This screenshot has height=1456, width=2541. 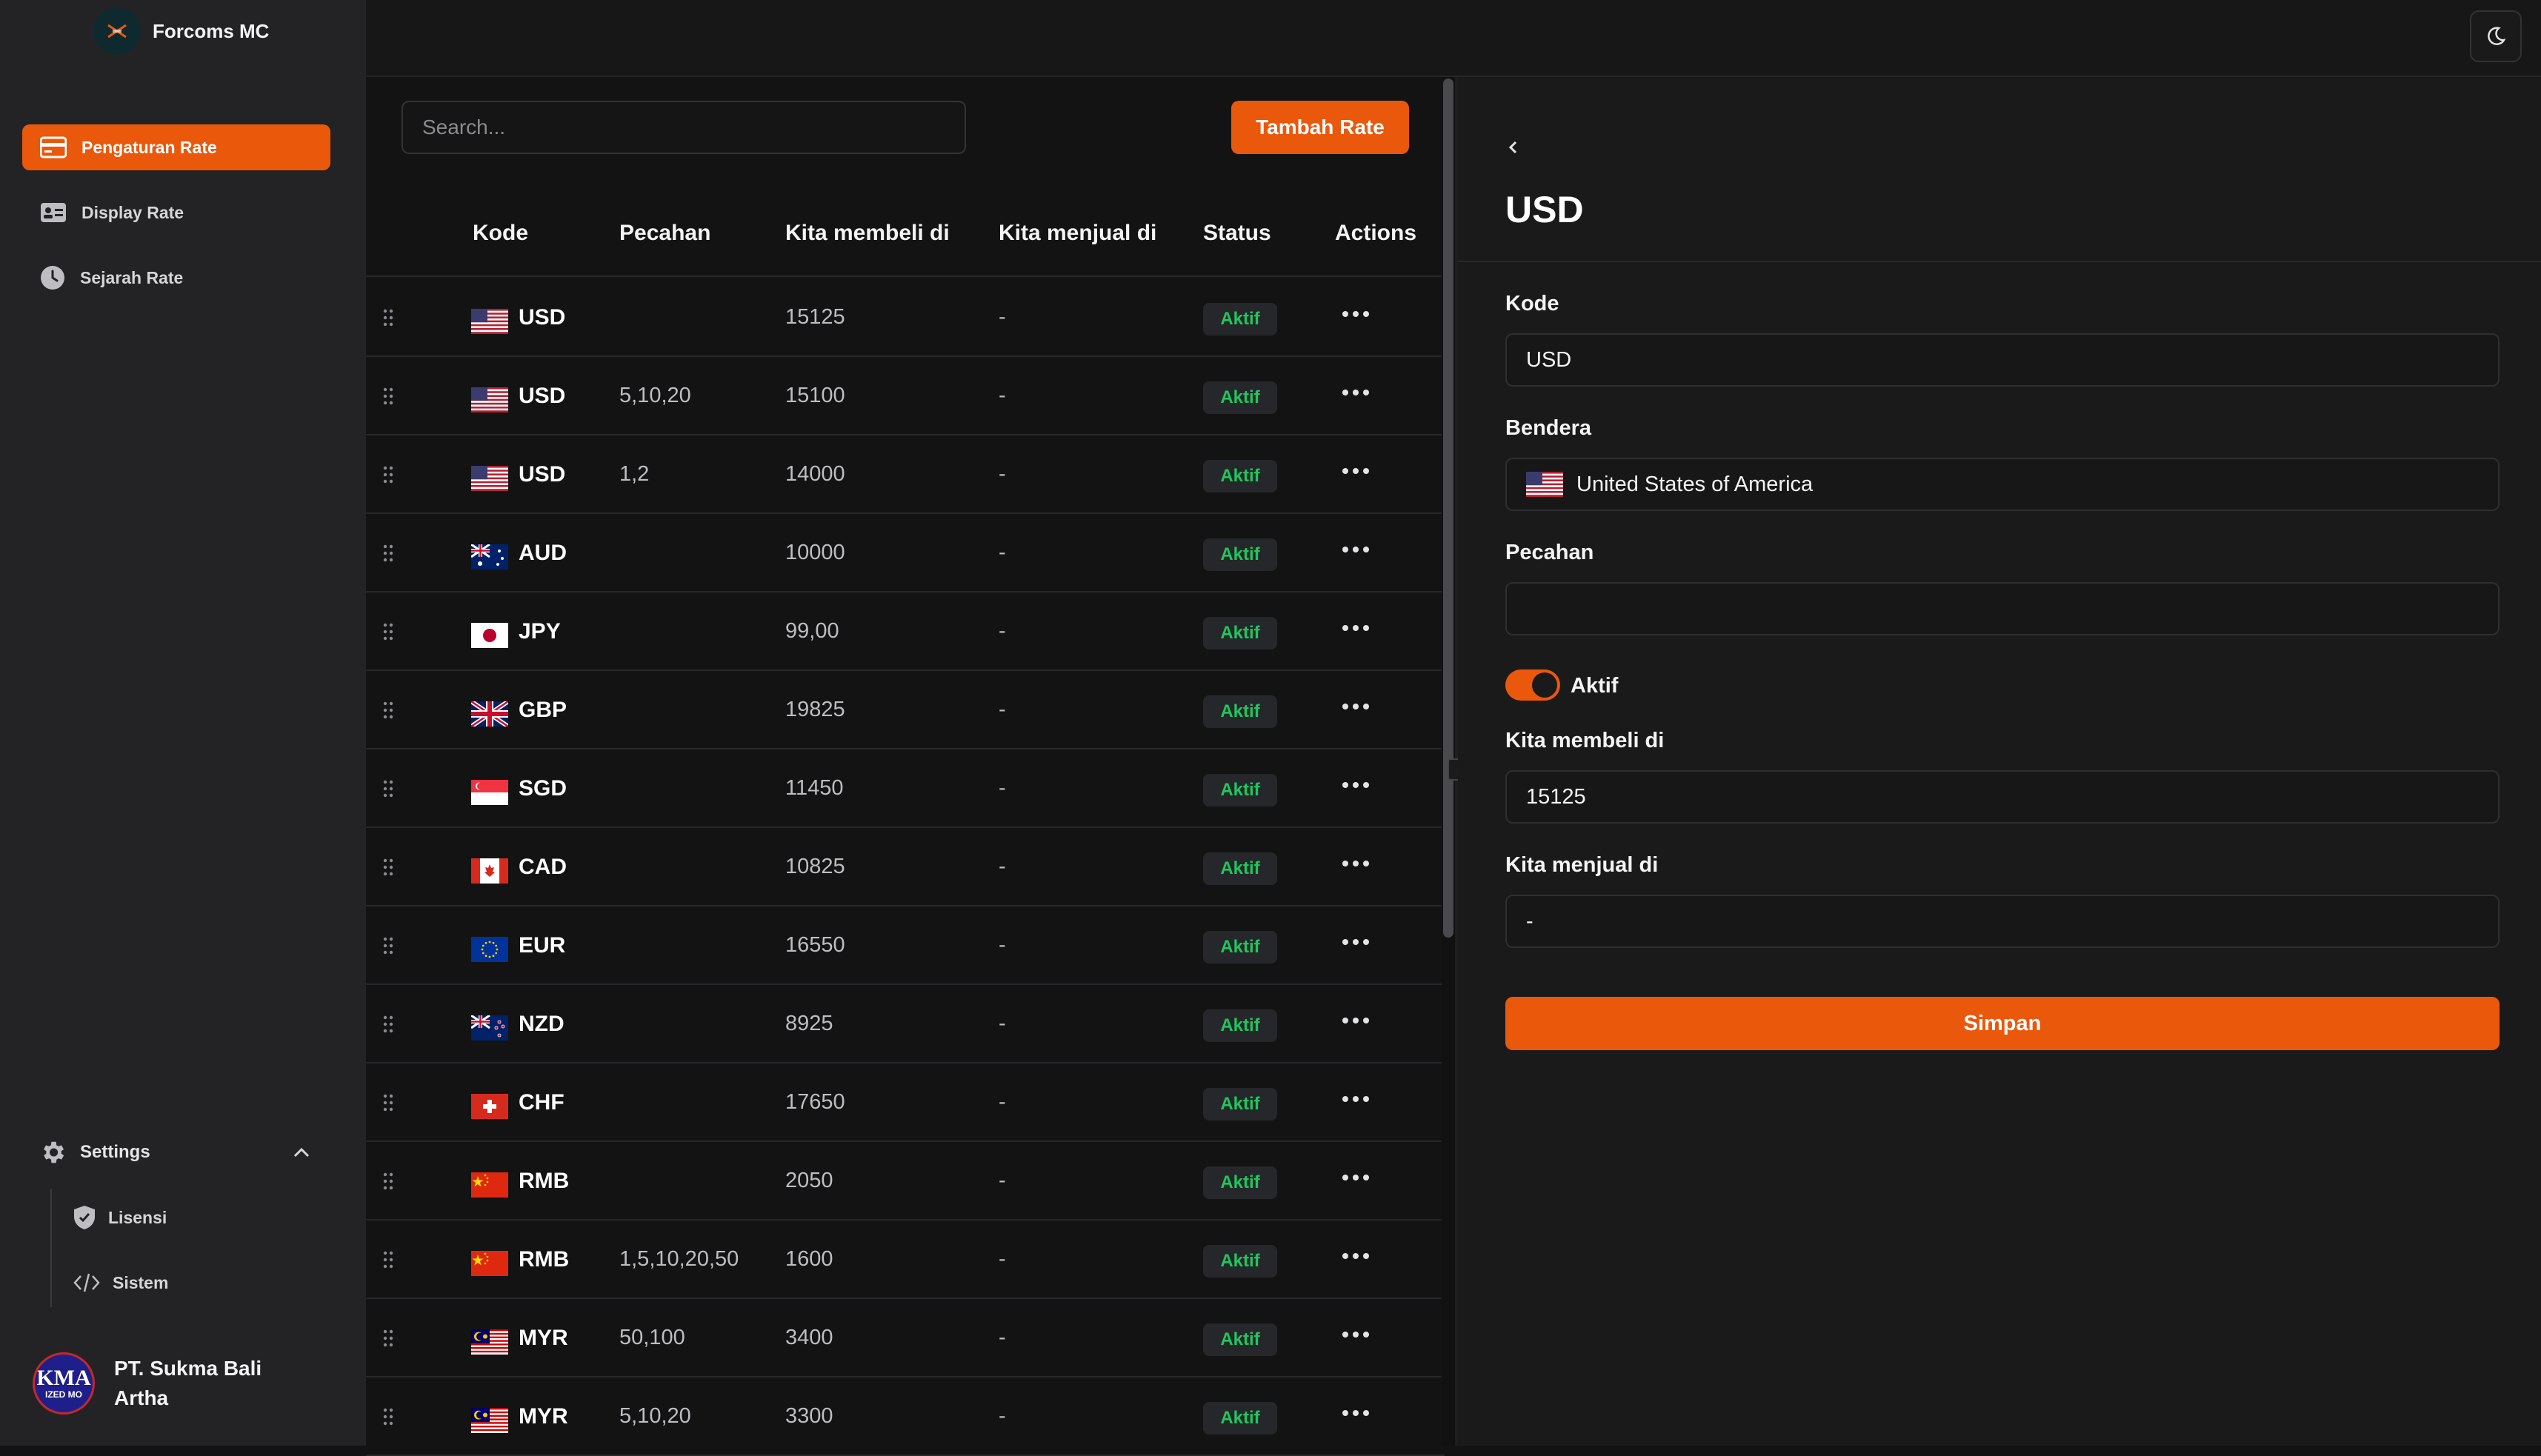 I want to click on table-row: SGD 11450 - Aktif, so click(x=905, y=789).